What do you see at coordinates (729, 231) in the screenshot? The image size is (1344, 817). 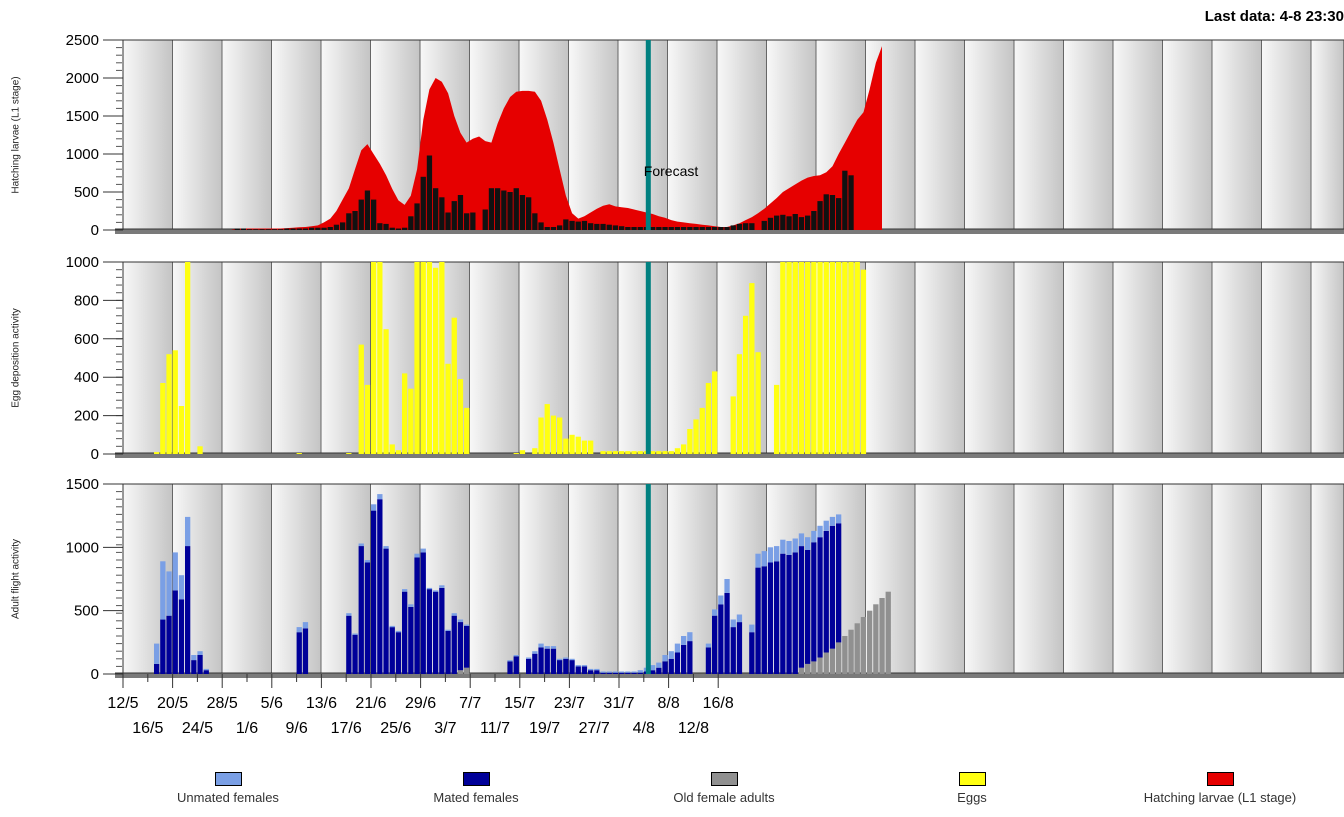 I see `panel-floor` at bounding box center [729, 231].